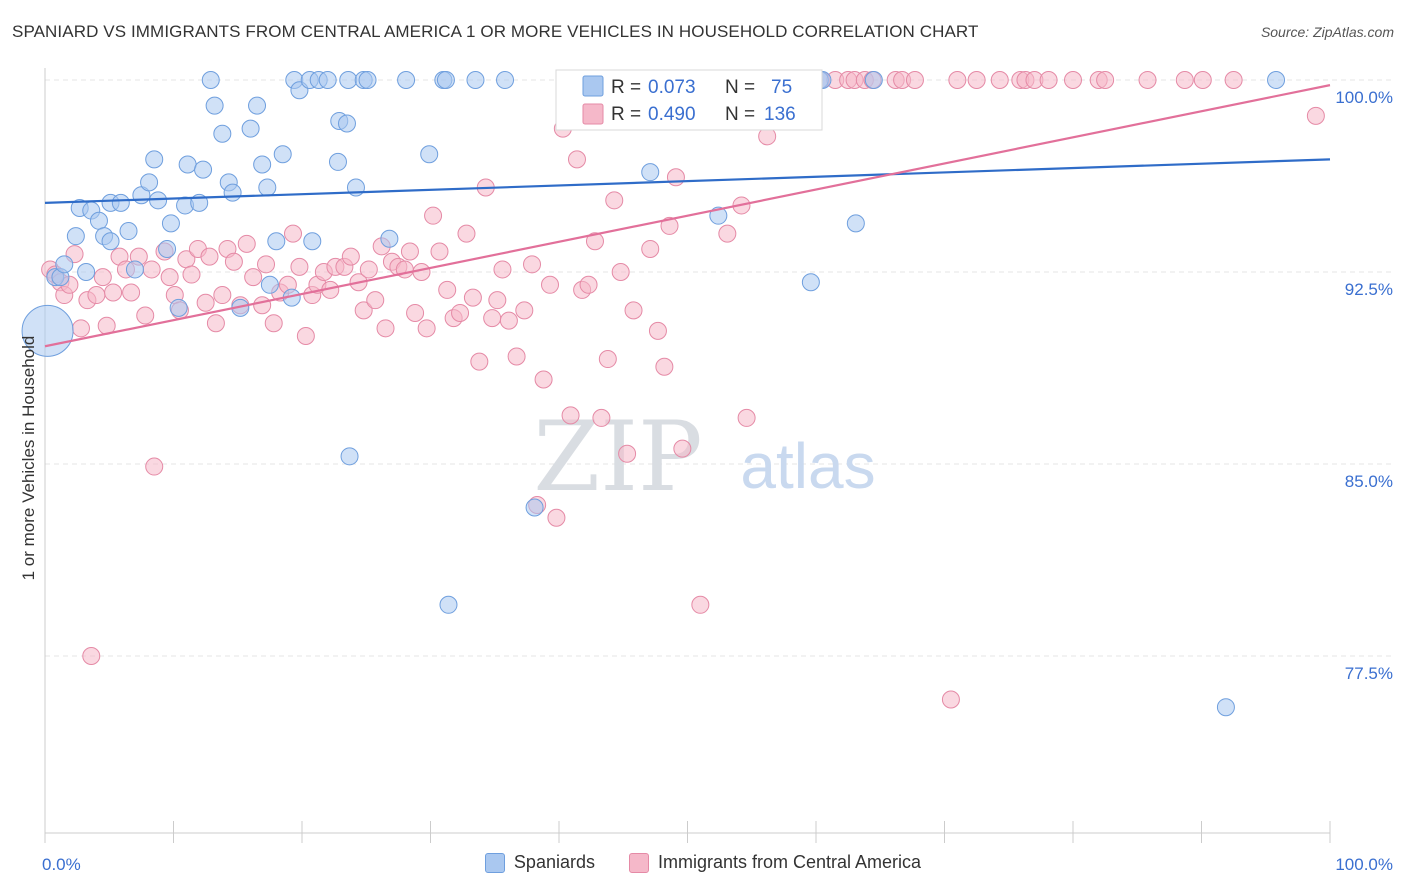 This screenshot has width=1406, height=892. What do you see at coordinates (593, 86) in the screenshot?
I see `legend-swatch-blue` at bounding box center [593, 86].